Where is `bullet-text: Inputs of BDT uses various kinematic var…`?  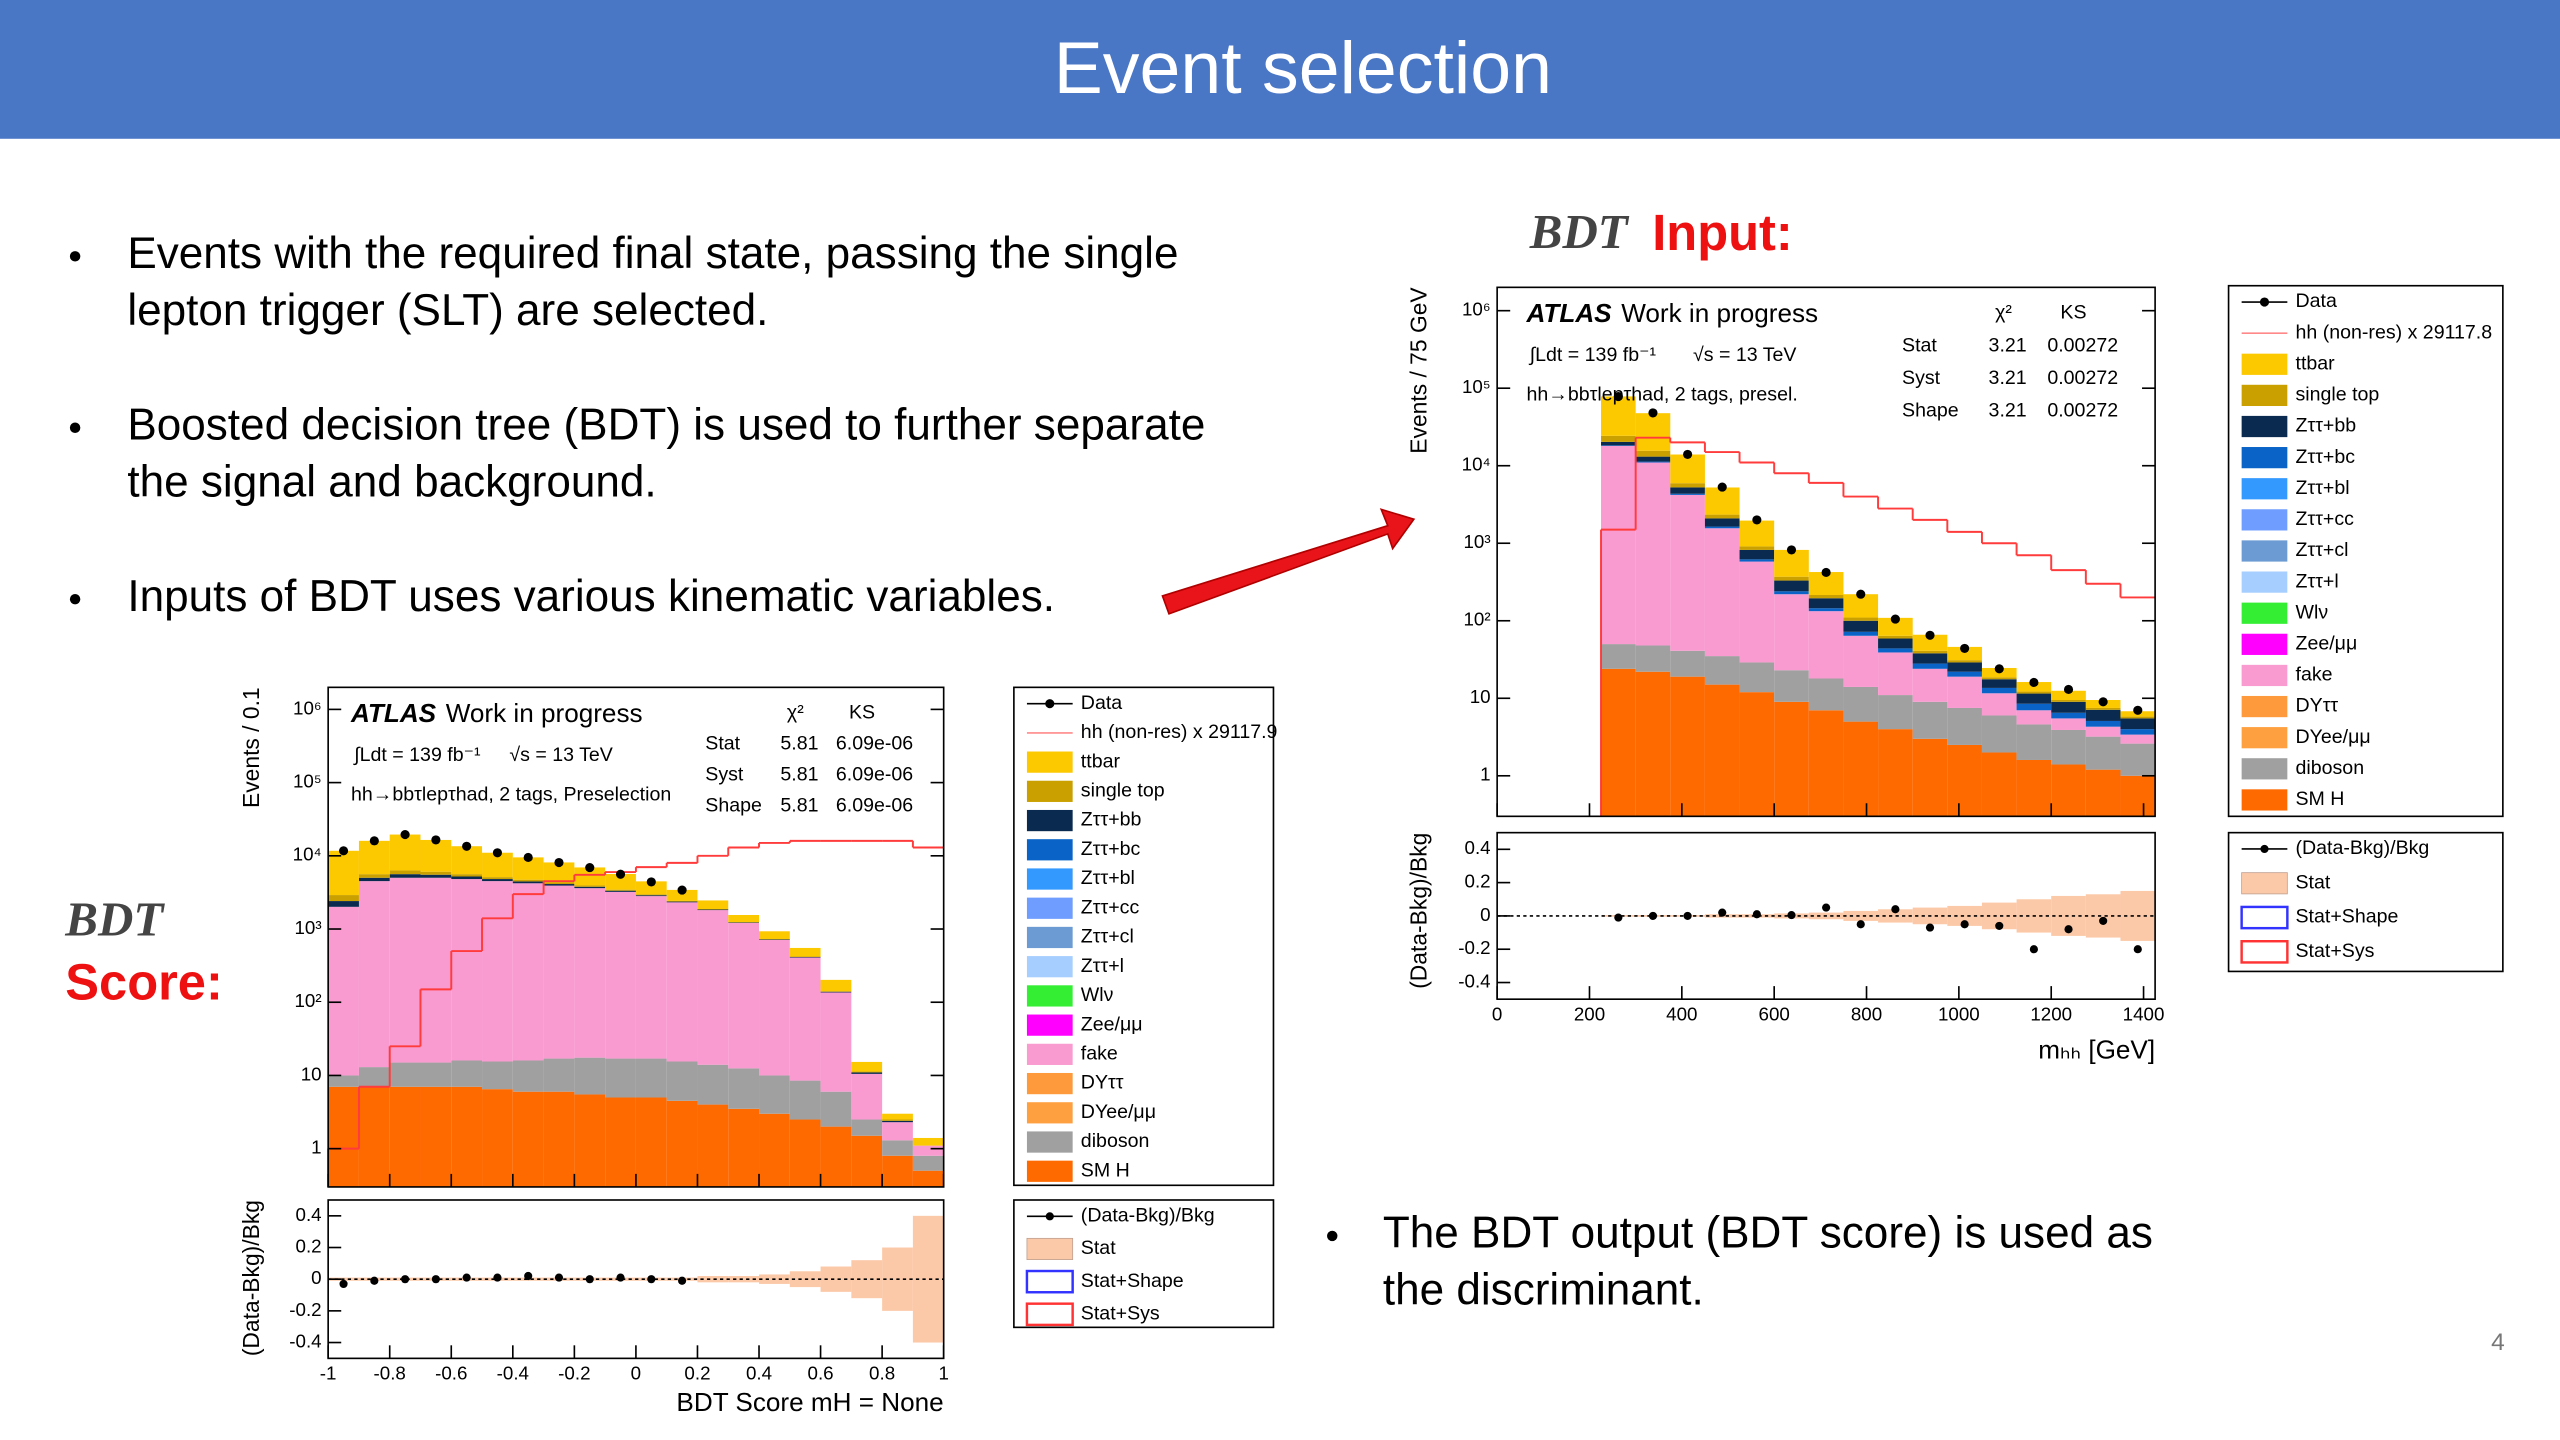 bullet-text: Inputs of BDT uses various kinematic var… is located at coordinates (591, 596).